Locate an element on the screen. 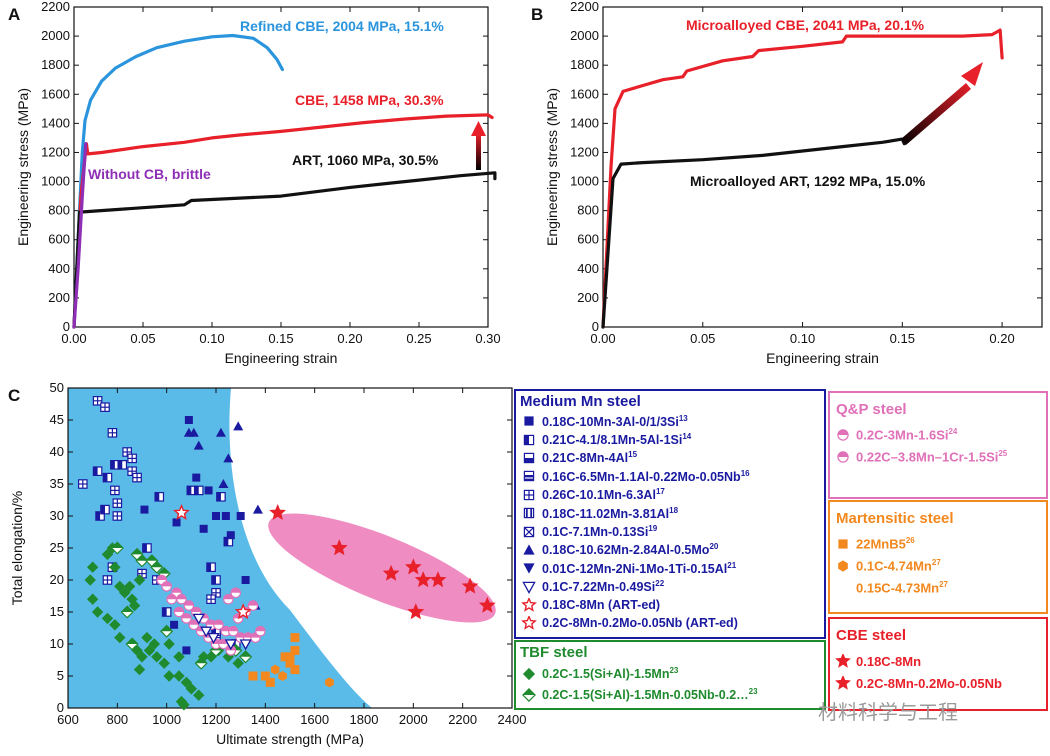 Image resolution: width=1050 pixels, height=756 pixels. legend-marker-dia-half is located at coordinates (529, 694).